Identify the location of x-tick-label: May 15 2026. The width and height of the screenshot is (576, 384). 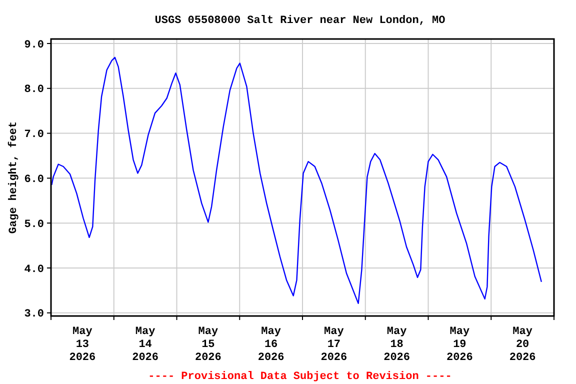
(208, 345).